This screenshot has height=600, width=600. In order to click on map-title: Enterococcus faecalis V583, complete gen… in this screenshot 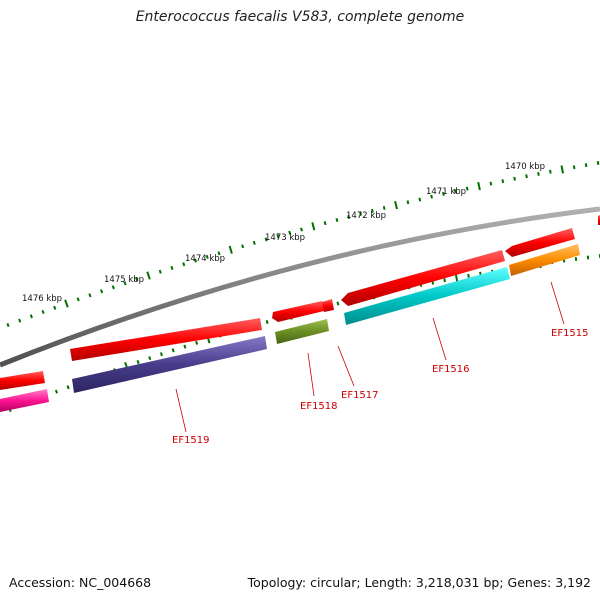, I will do `click(300, 17)`.